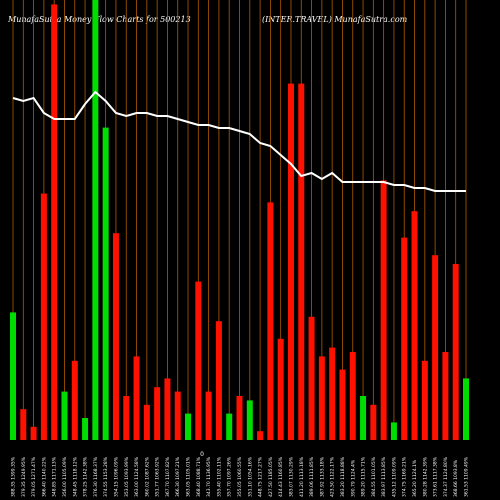  I want to click on x-tick-label: 383.20 1118.88%, so click(343, 476).